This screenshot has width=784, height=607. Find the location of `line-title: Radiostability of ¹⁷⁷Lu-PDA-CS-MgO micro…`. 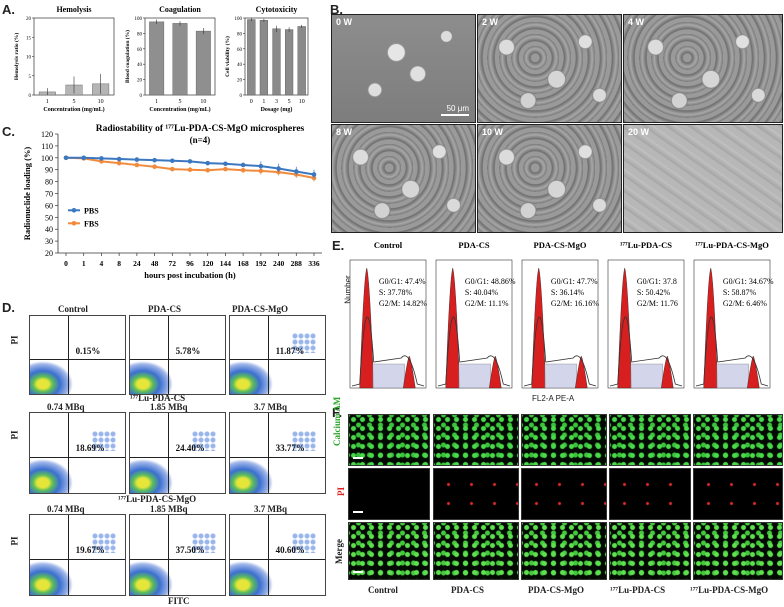

line-title: Radiostability of ¹⁷⁷Lu-PDA-CS-MgO micro… is located at coordinates (200, 129).